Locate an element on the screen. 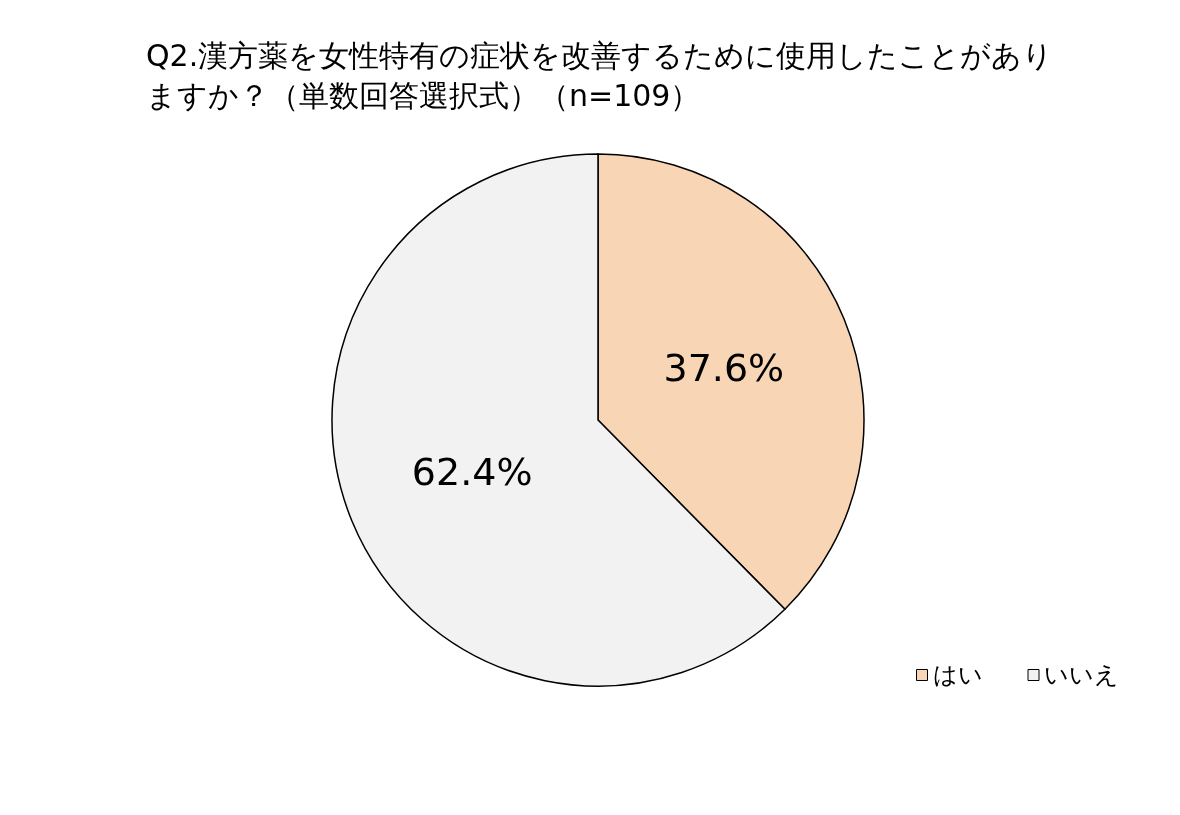 Image resolution: width=1180 pixels, height=815 pixels. legend-label: いいえ is located at coordinates (1081, 675).